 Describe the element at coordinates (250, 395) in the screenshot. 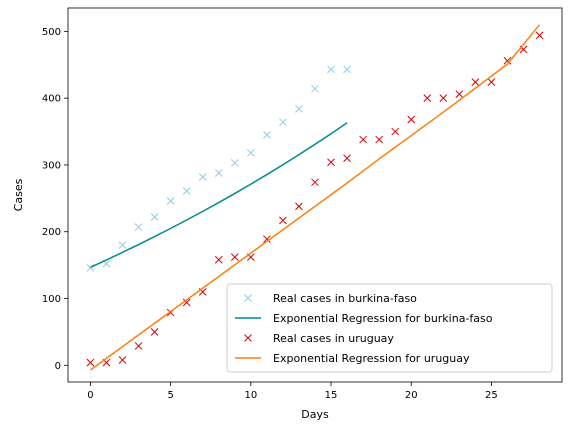

I see `x-tick-label: 10` at that location.